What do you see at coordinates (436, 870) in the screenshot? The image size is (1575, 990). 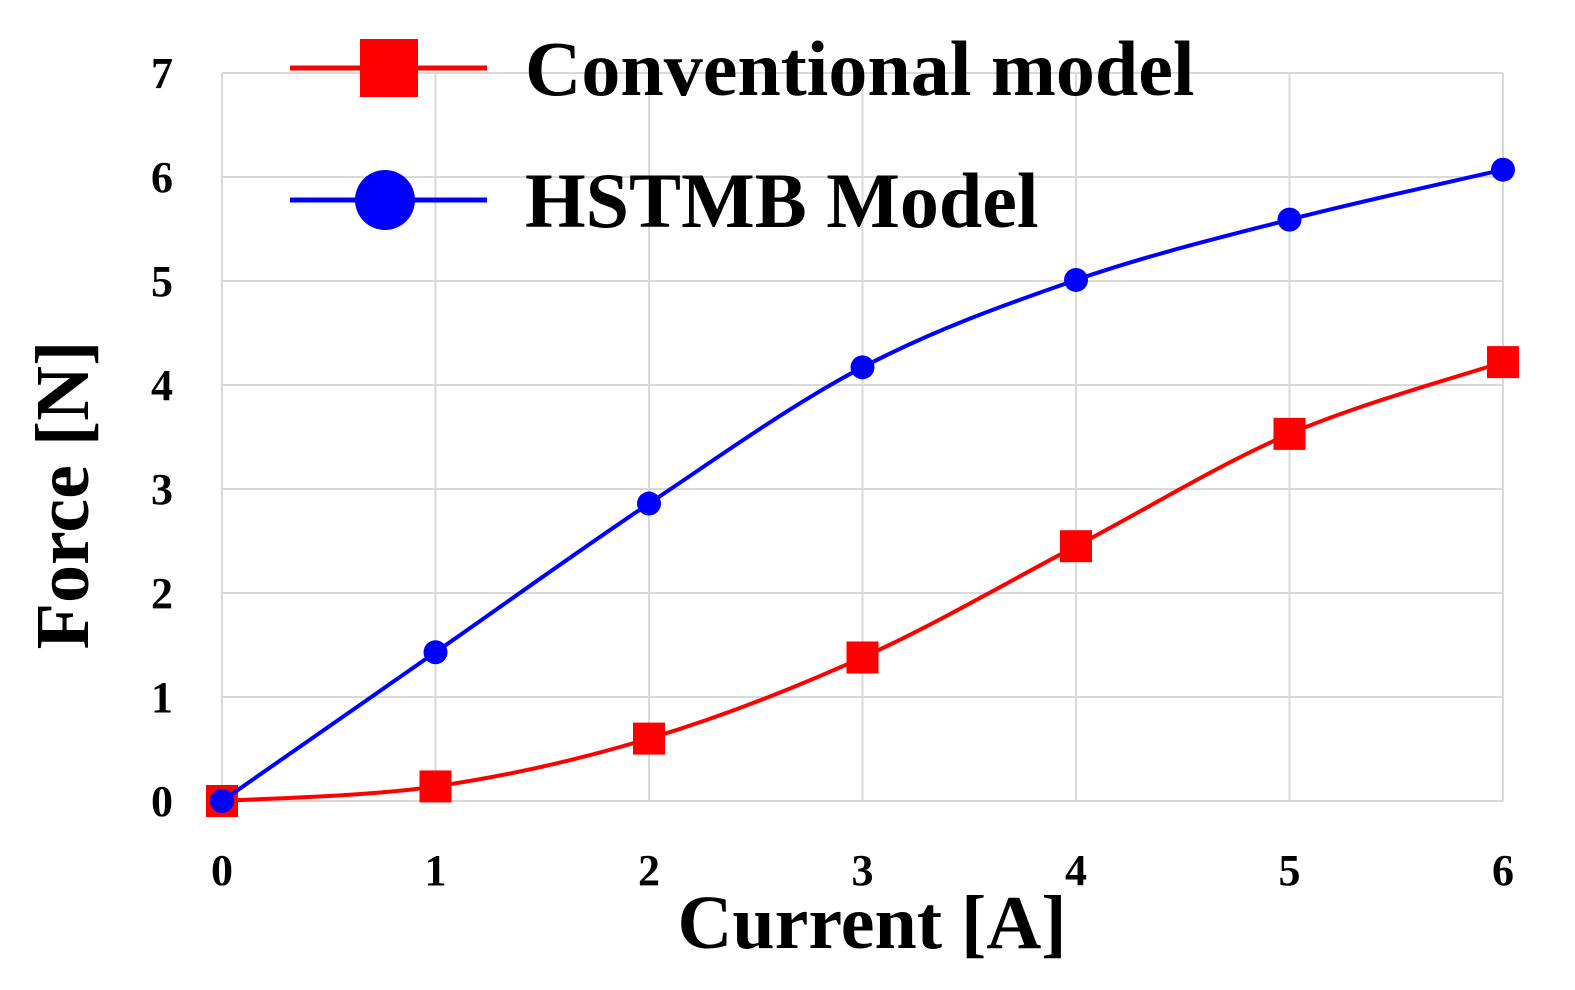 I see `x-tick-label: 1` at bounding box center [436, 870].